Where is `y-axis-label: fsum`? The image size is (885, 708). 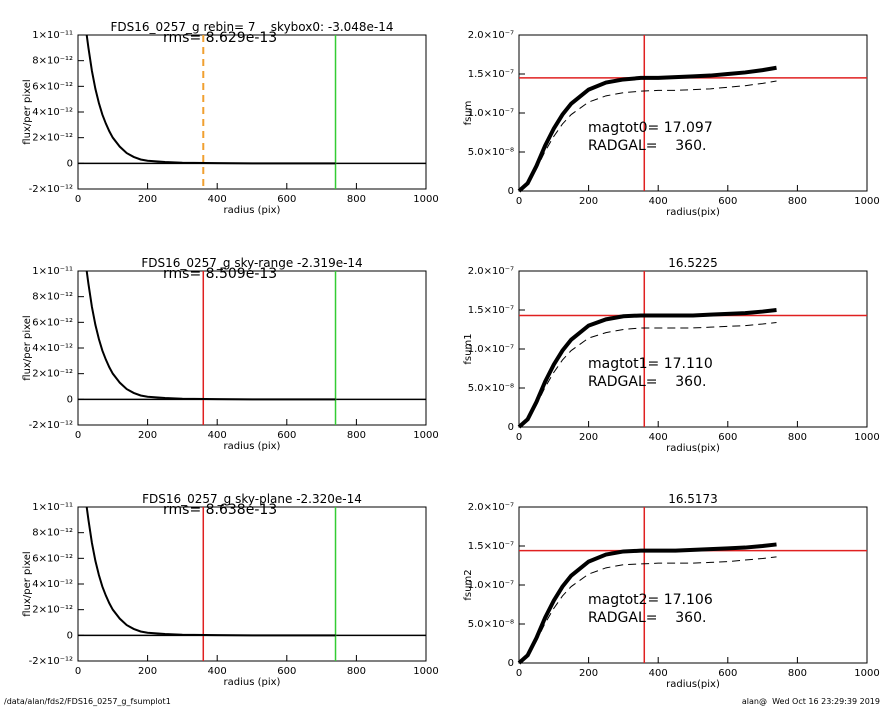 y-axis-label: fsum is located at coordinates (468, 113).